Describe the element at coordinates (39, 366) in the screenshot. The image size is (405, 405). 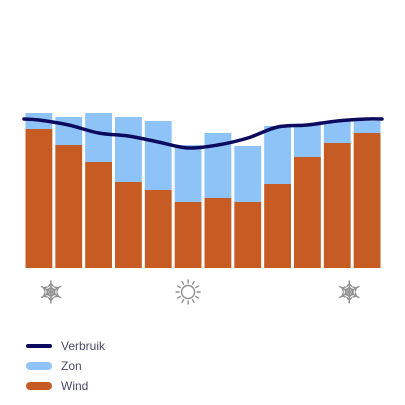
I see `legend-swatch-zon` at that location.